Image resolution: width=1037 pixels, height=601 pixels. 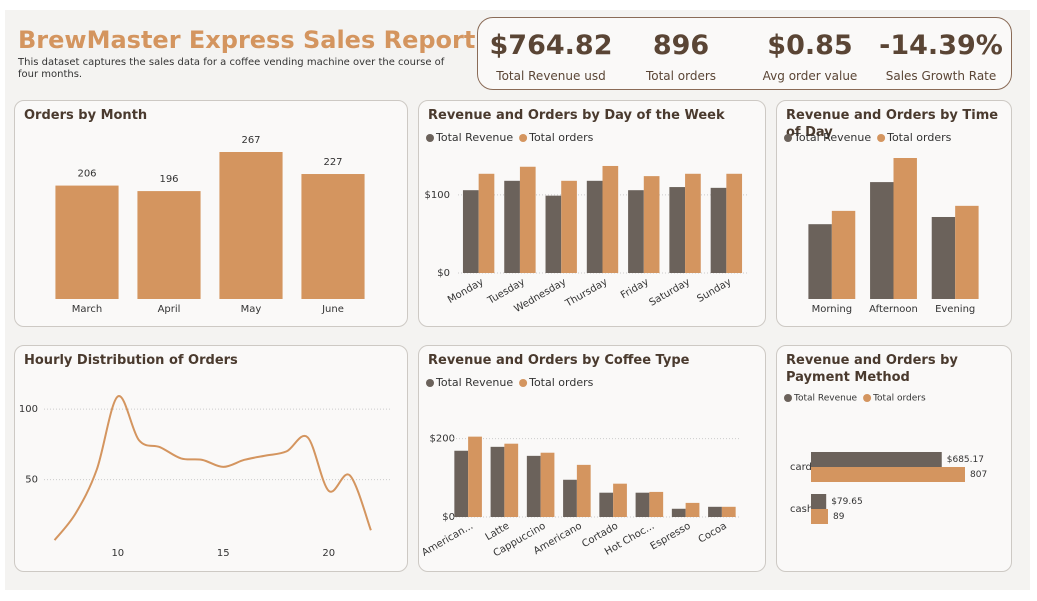 What do you see at coordinates (810, 76) in the screenshot?
I see `kpi-label: Avg order value` at bounding box center [810, 76].